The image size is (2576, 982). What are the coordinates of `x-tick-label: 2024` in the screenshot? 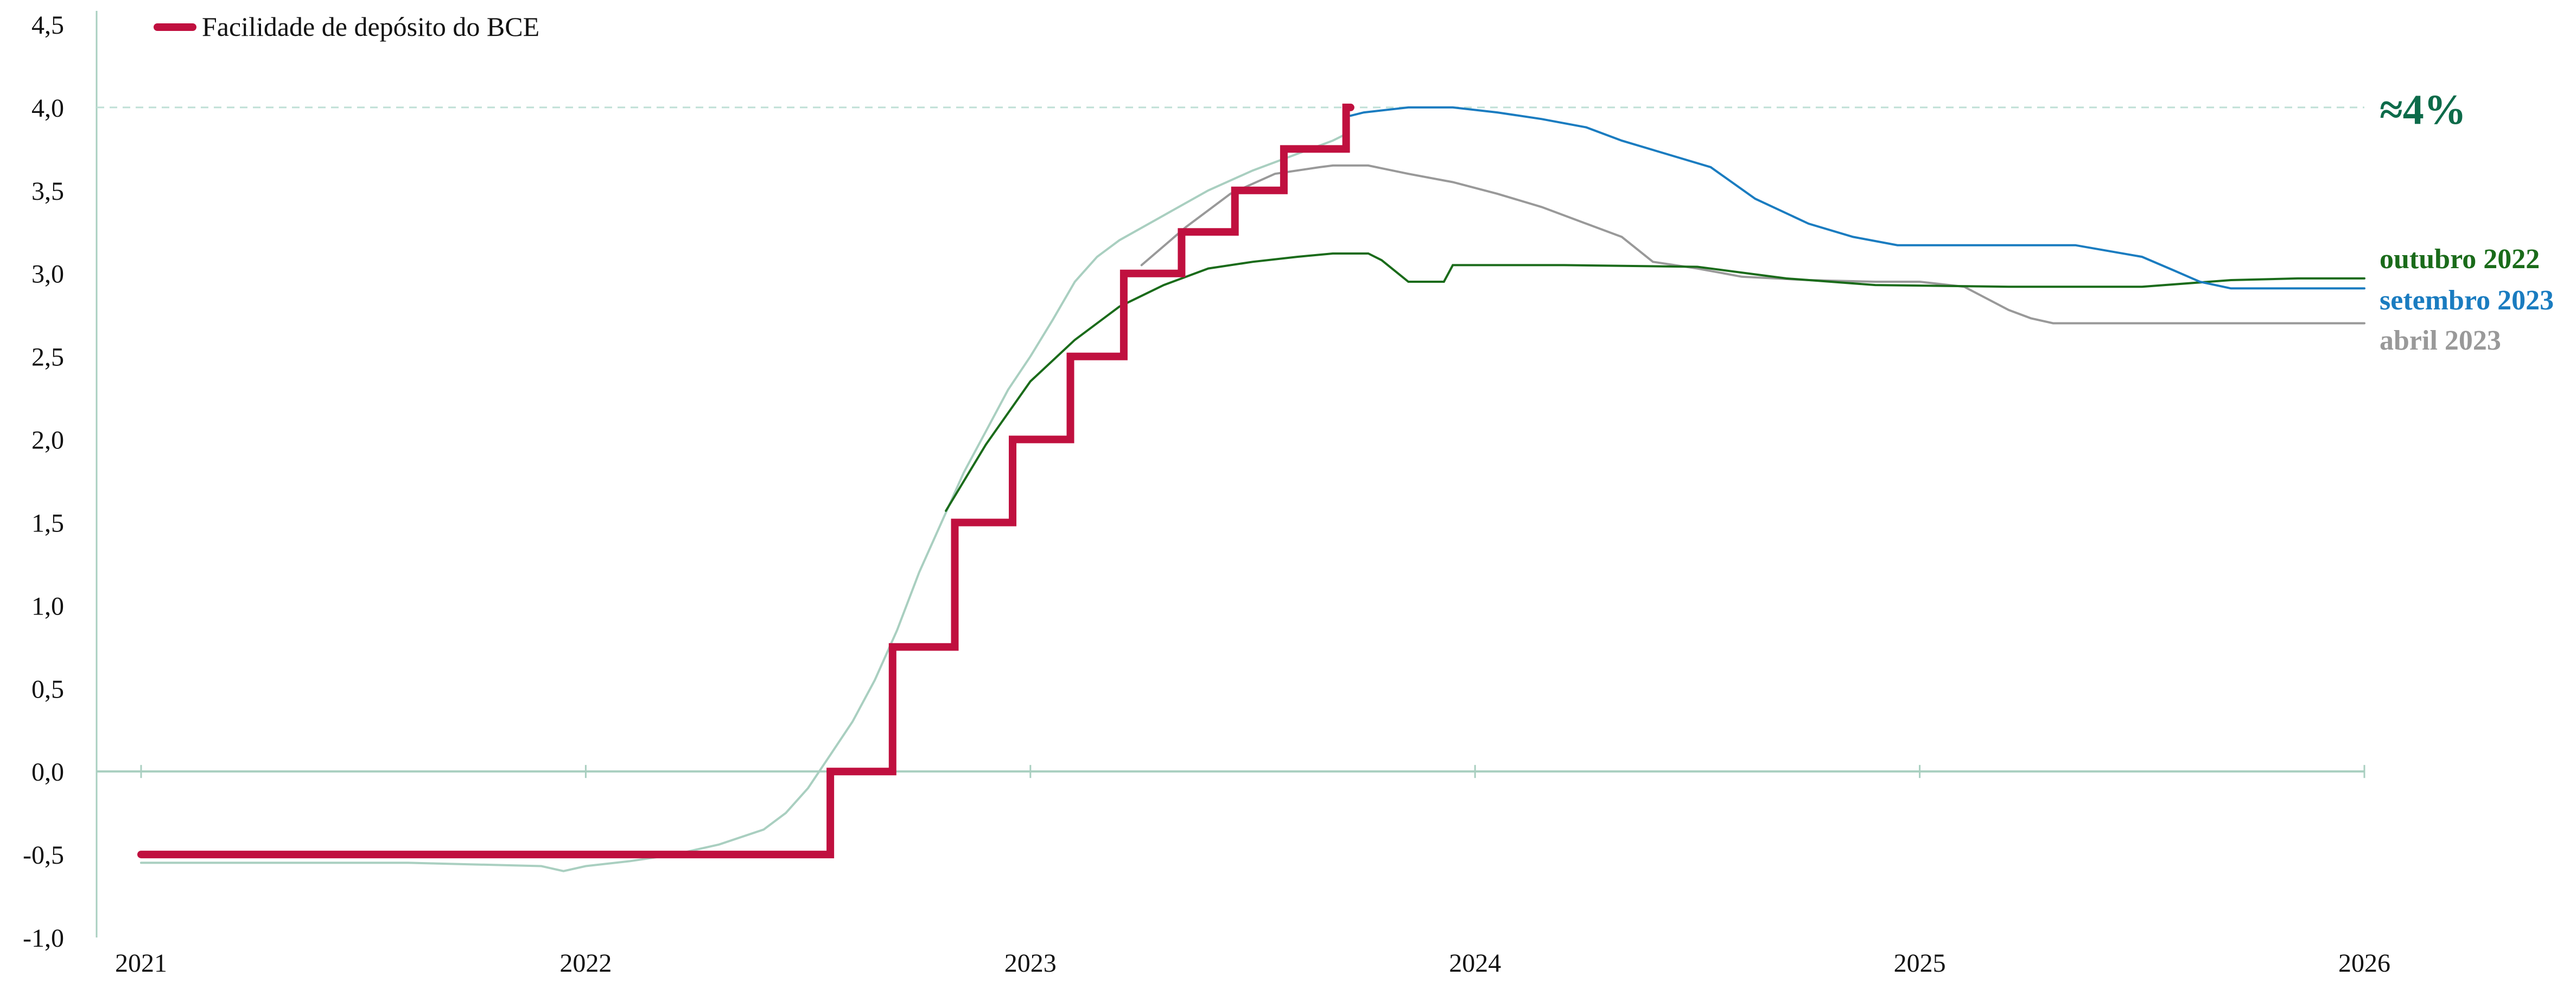 It's located at (1475, 963).